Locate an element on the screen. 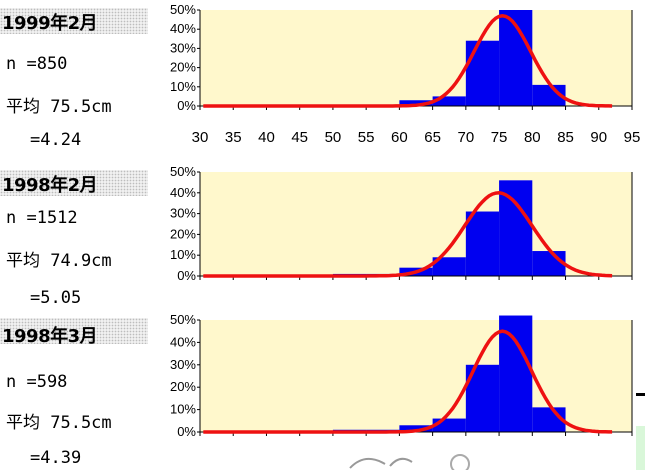  panel-3-label-box is located at coordinates (74, 331).